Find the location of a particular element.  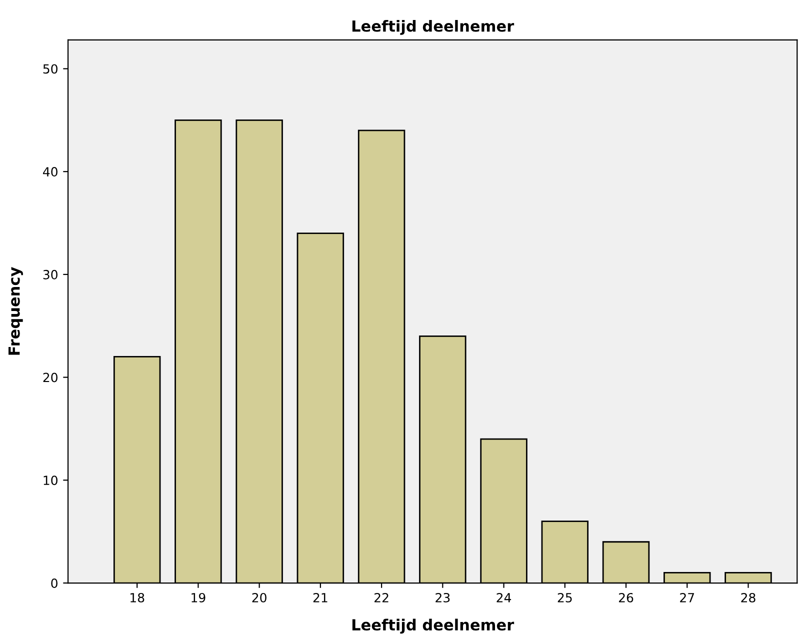

x-tick-label: 28 is located at coordinates (748, 597).